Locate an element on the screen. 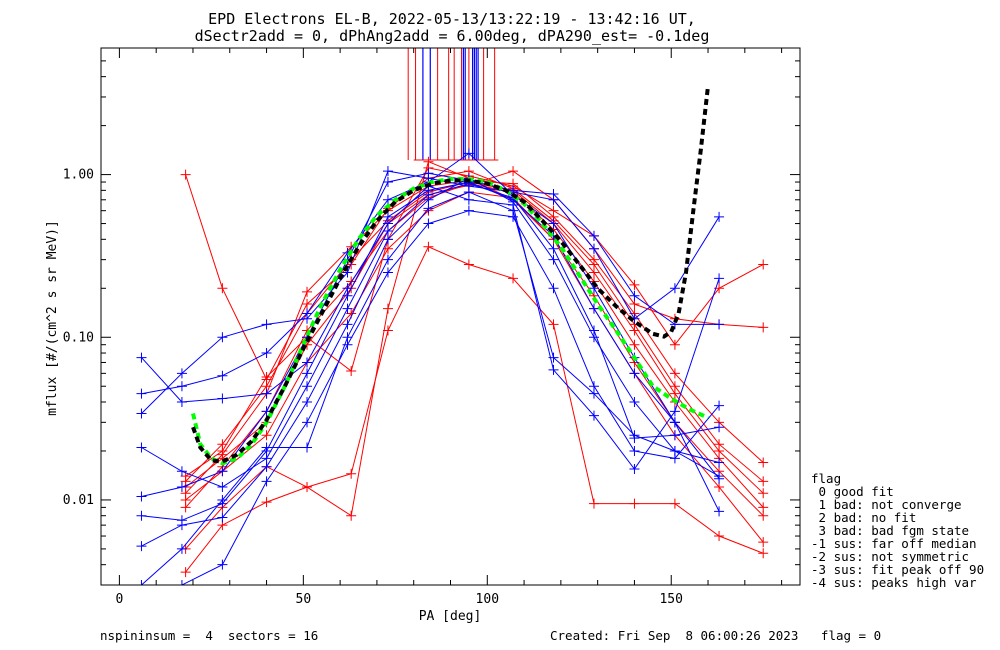 This screenshot has width=1000, height=650. legend-entry: 2 bad: no fit is located at coordinates (863, 517).